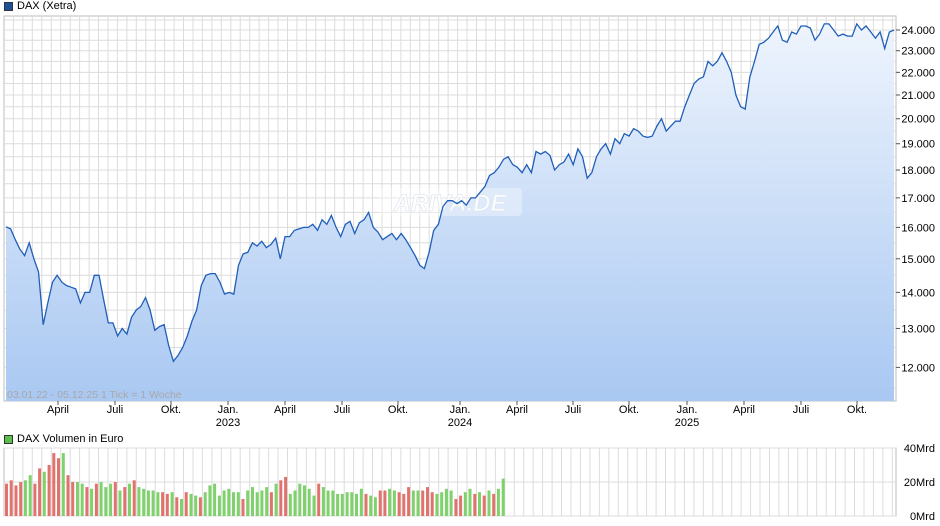  I want to click on volume-y-axis: 0Mrd 20Mrd 40Mrd, so click(919, 483).